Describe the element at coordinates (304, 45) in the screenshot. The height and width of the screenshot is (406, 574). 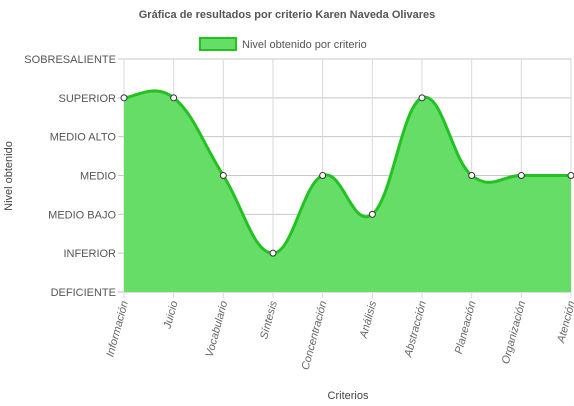
I see `legend-label: Nivel obtenido por criterio` at that location.